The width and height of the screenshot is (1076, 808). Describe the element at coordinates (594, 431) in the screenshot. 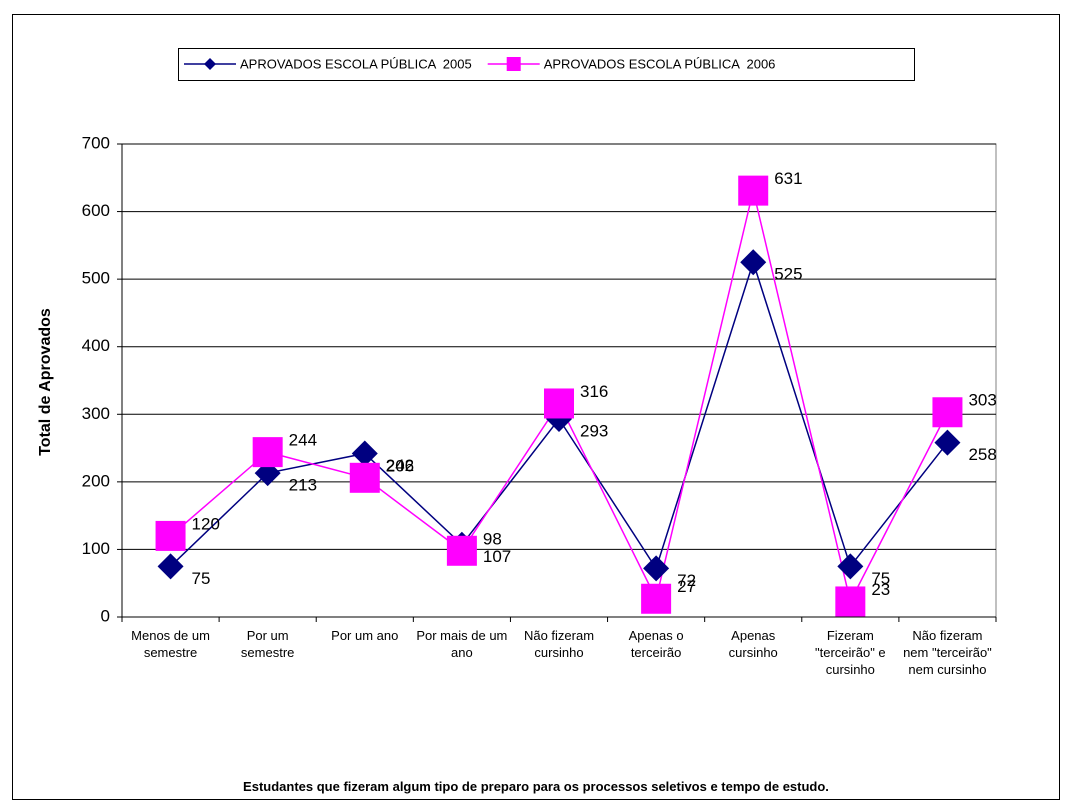

I see `data-label: 293` at that location.